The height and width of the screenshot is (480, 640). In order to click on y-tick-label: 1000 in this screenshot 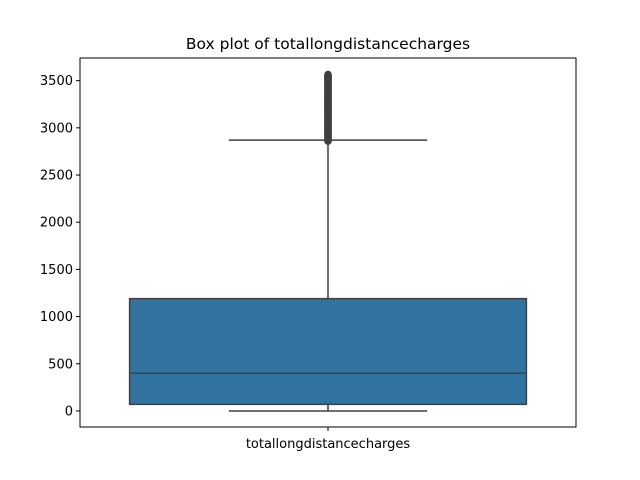, I will do `click(56, 317)`.